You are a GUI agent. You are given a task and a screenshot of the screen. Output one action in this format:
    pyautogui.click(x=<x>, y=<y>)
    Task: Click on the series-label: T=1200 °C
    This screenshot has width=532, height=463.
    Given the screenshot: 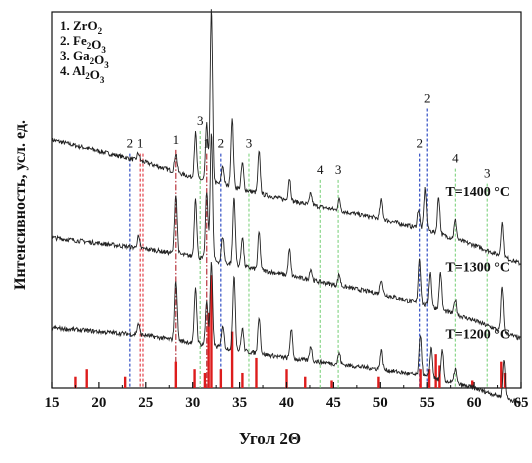 What is the action you would take?
    pyautogui.click(x=477, y=334)
    